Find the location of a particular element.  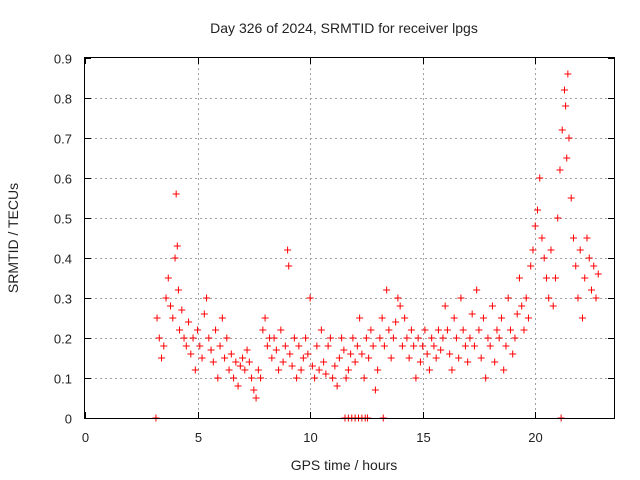

y-tick-label: 0.3 is located at coordinates (63, 299).